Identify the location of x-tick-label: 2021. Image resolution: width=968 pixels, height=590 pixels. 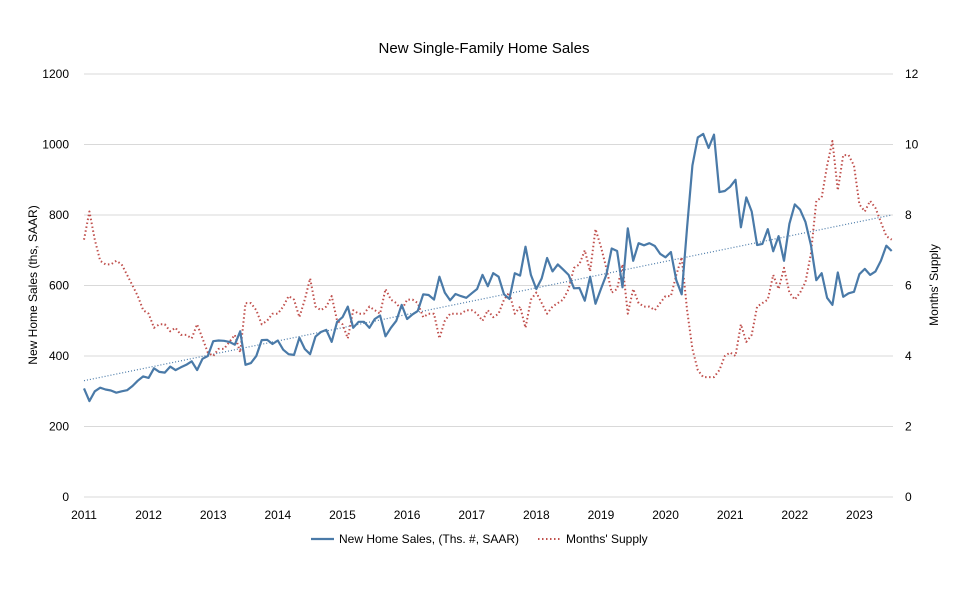
(730, 515).